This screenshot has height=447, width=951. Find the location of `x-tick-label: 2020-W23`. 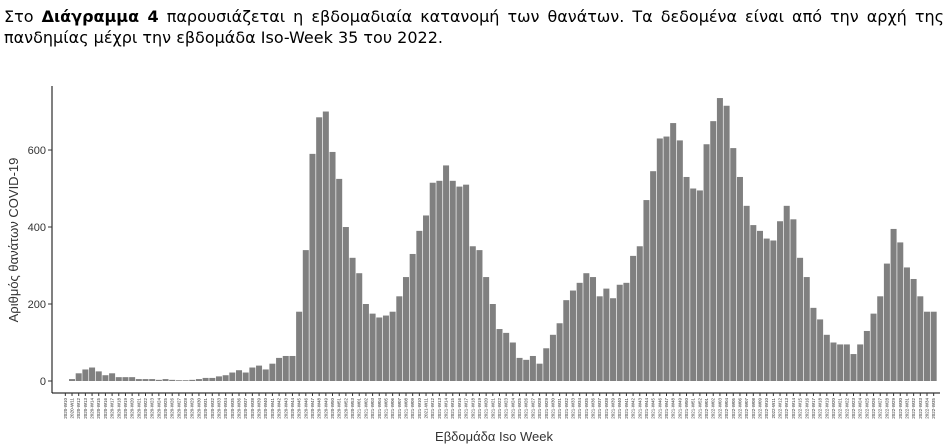

x-tick-label: 2020-W23 is located at coordinates (152, 408).